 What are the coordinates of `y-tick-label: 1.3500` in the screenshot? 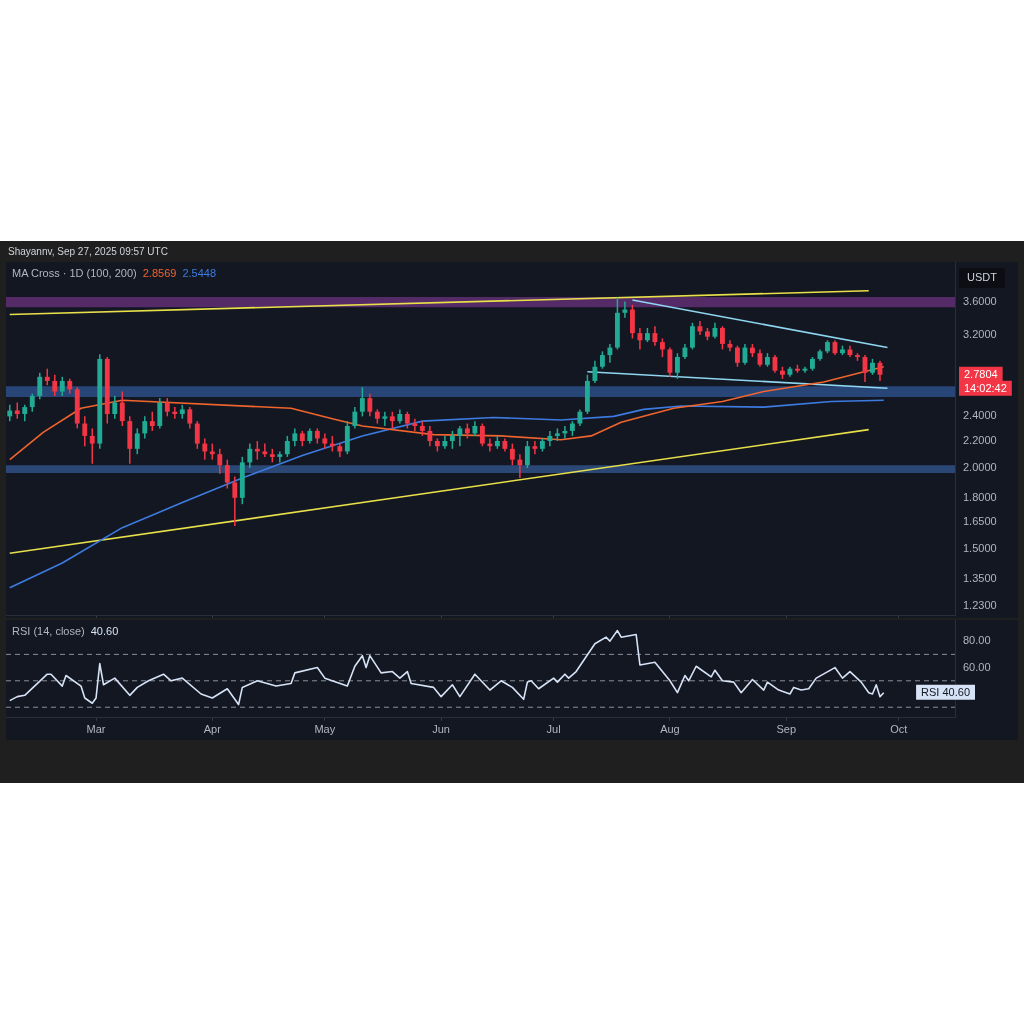 It's located at (980, 578).